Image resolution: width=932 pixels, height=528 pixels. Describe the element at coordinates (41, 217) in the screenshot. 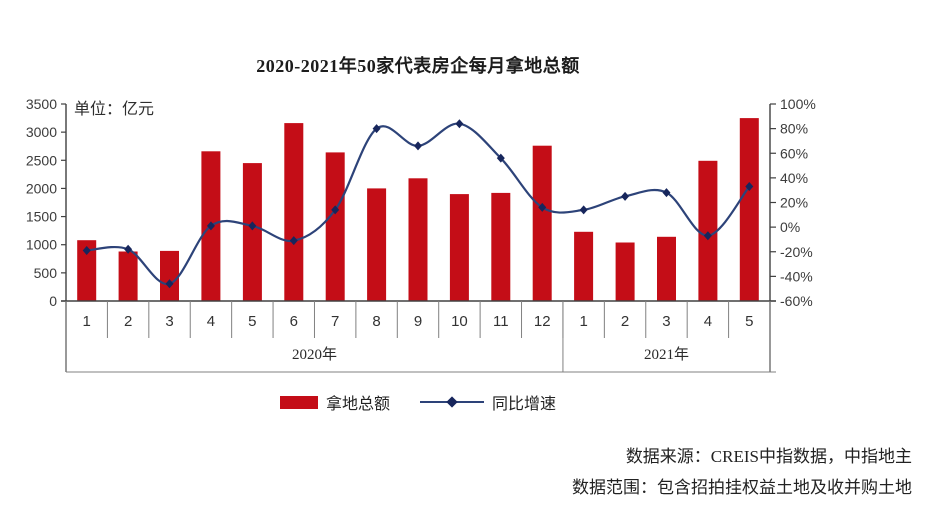

I see `left-axis-label: 1500` at that location.